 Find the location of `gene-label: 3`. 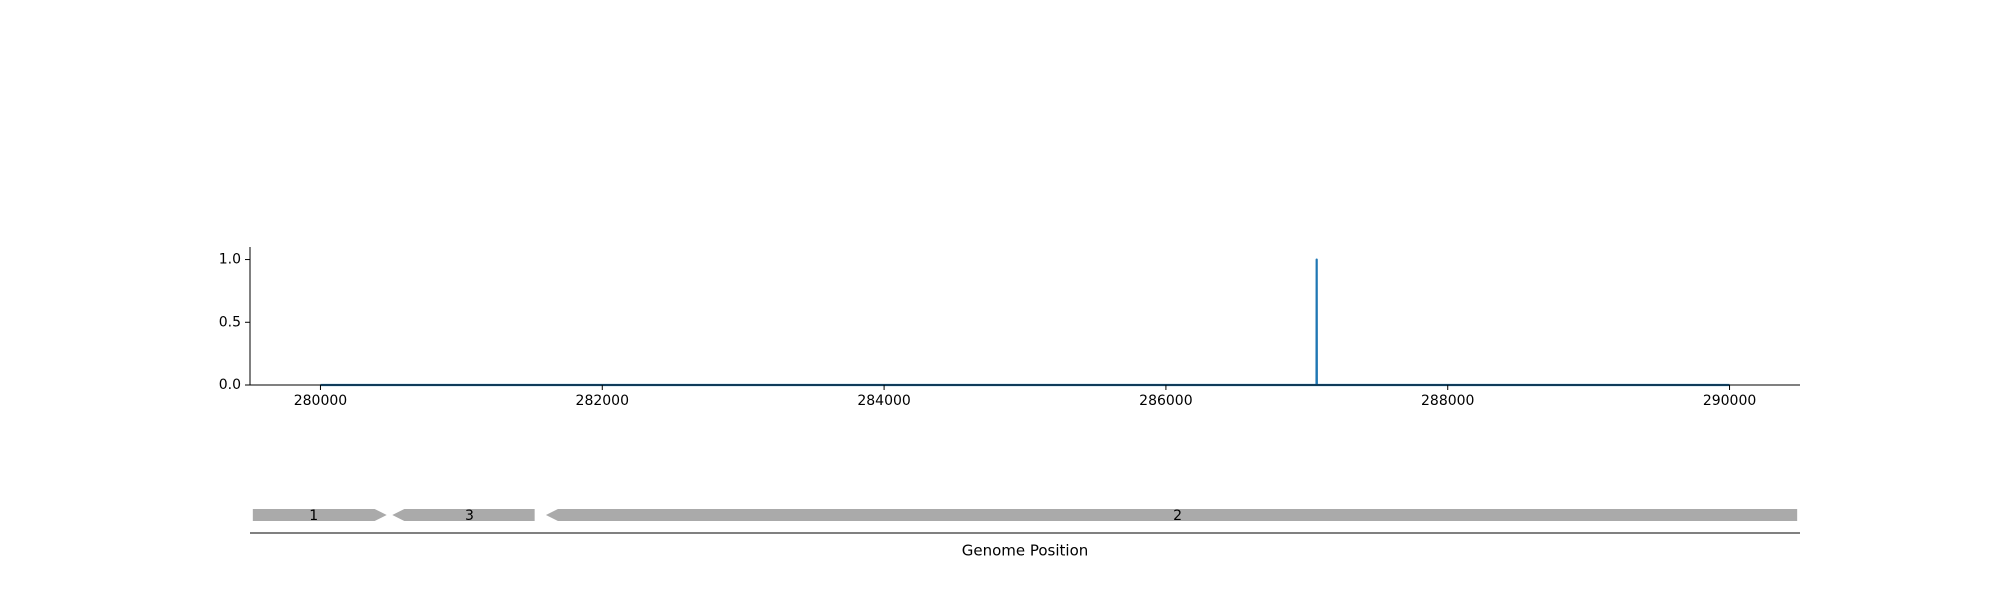

gene-label: 3 is located at coordinates (469, 516).